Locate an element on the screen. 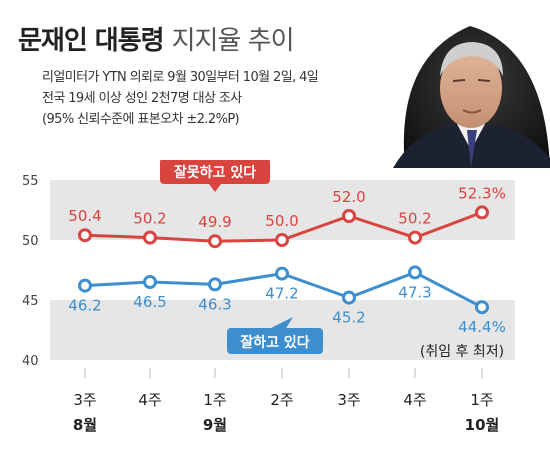  legend-callout-negative is located at coordinates (215, 172).